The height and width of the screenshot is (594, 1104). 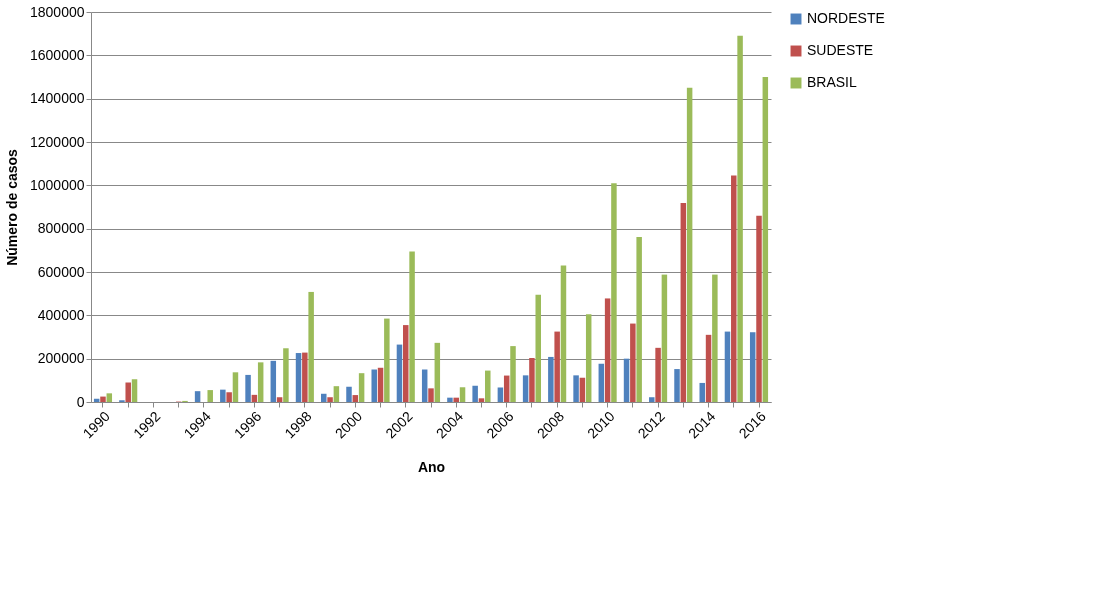 What do you see at coordinates (61, 358) in the screenshot?
I see `y-tick-label: 200000` at bounding box center [61, 358].